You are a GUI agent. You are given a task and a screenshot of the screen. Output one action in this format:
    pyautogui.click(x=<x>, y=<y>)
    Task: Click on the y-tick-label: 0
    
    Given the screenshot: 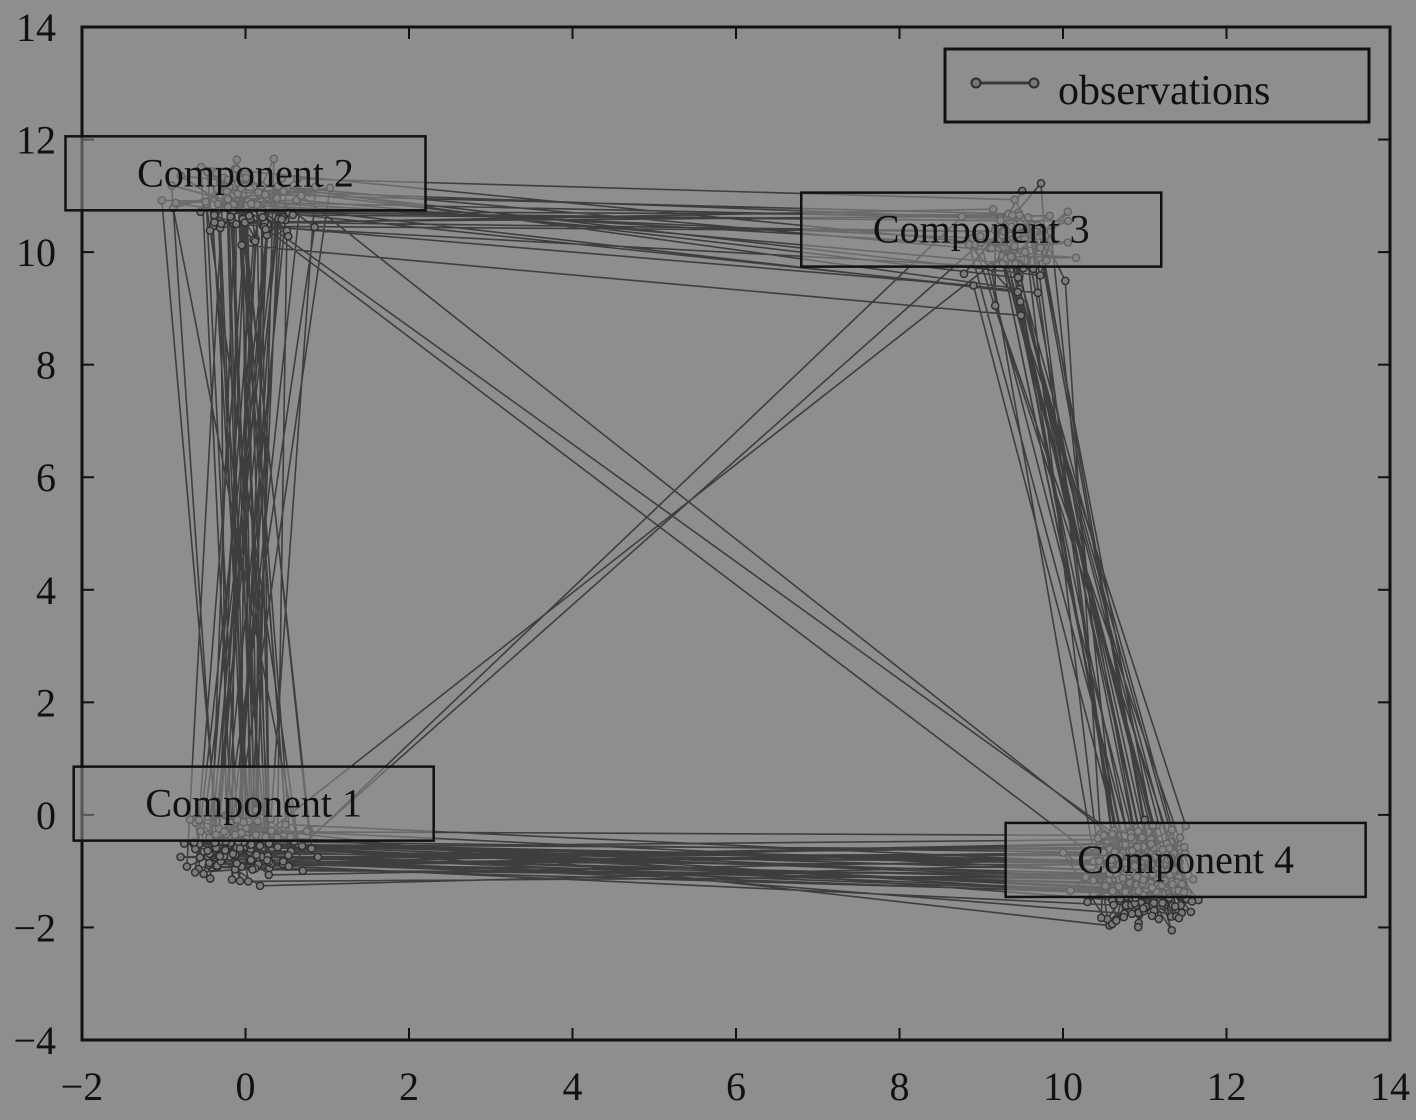 What is the action you would take?
    pyautogui.click(x=46, y=815)
    